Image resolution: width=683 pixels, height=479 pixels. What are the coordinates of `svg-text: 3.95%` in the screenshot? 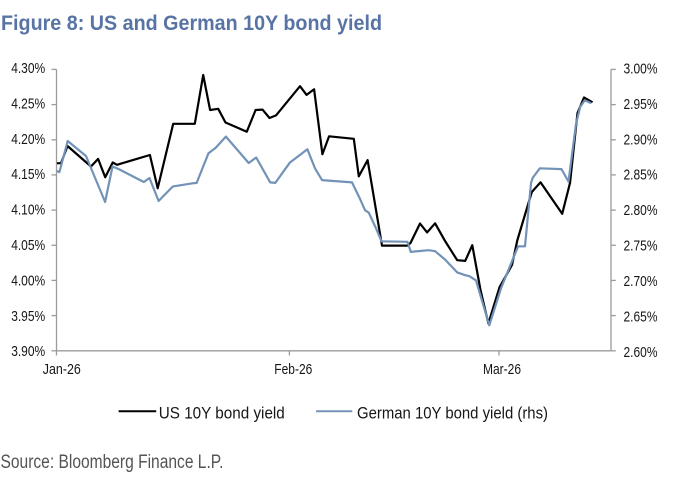 It's located at (28, 316).